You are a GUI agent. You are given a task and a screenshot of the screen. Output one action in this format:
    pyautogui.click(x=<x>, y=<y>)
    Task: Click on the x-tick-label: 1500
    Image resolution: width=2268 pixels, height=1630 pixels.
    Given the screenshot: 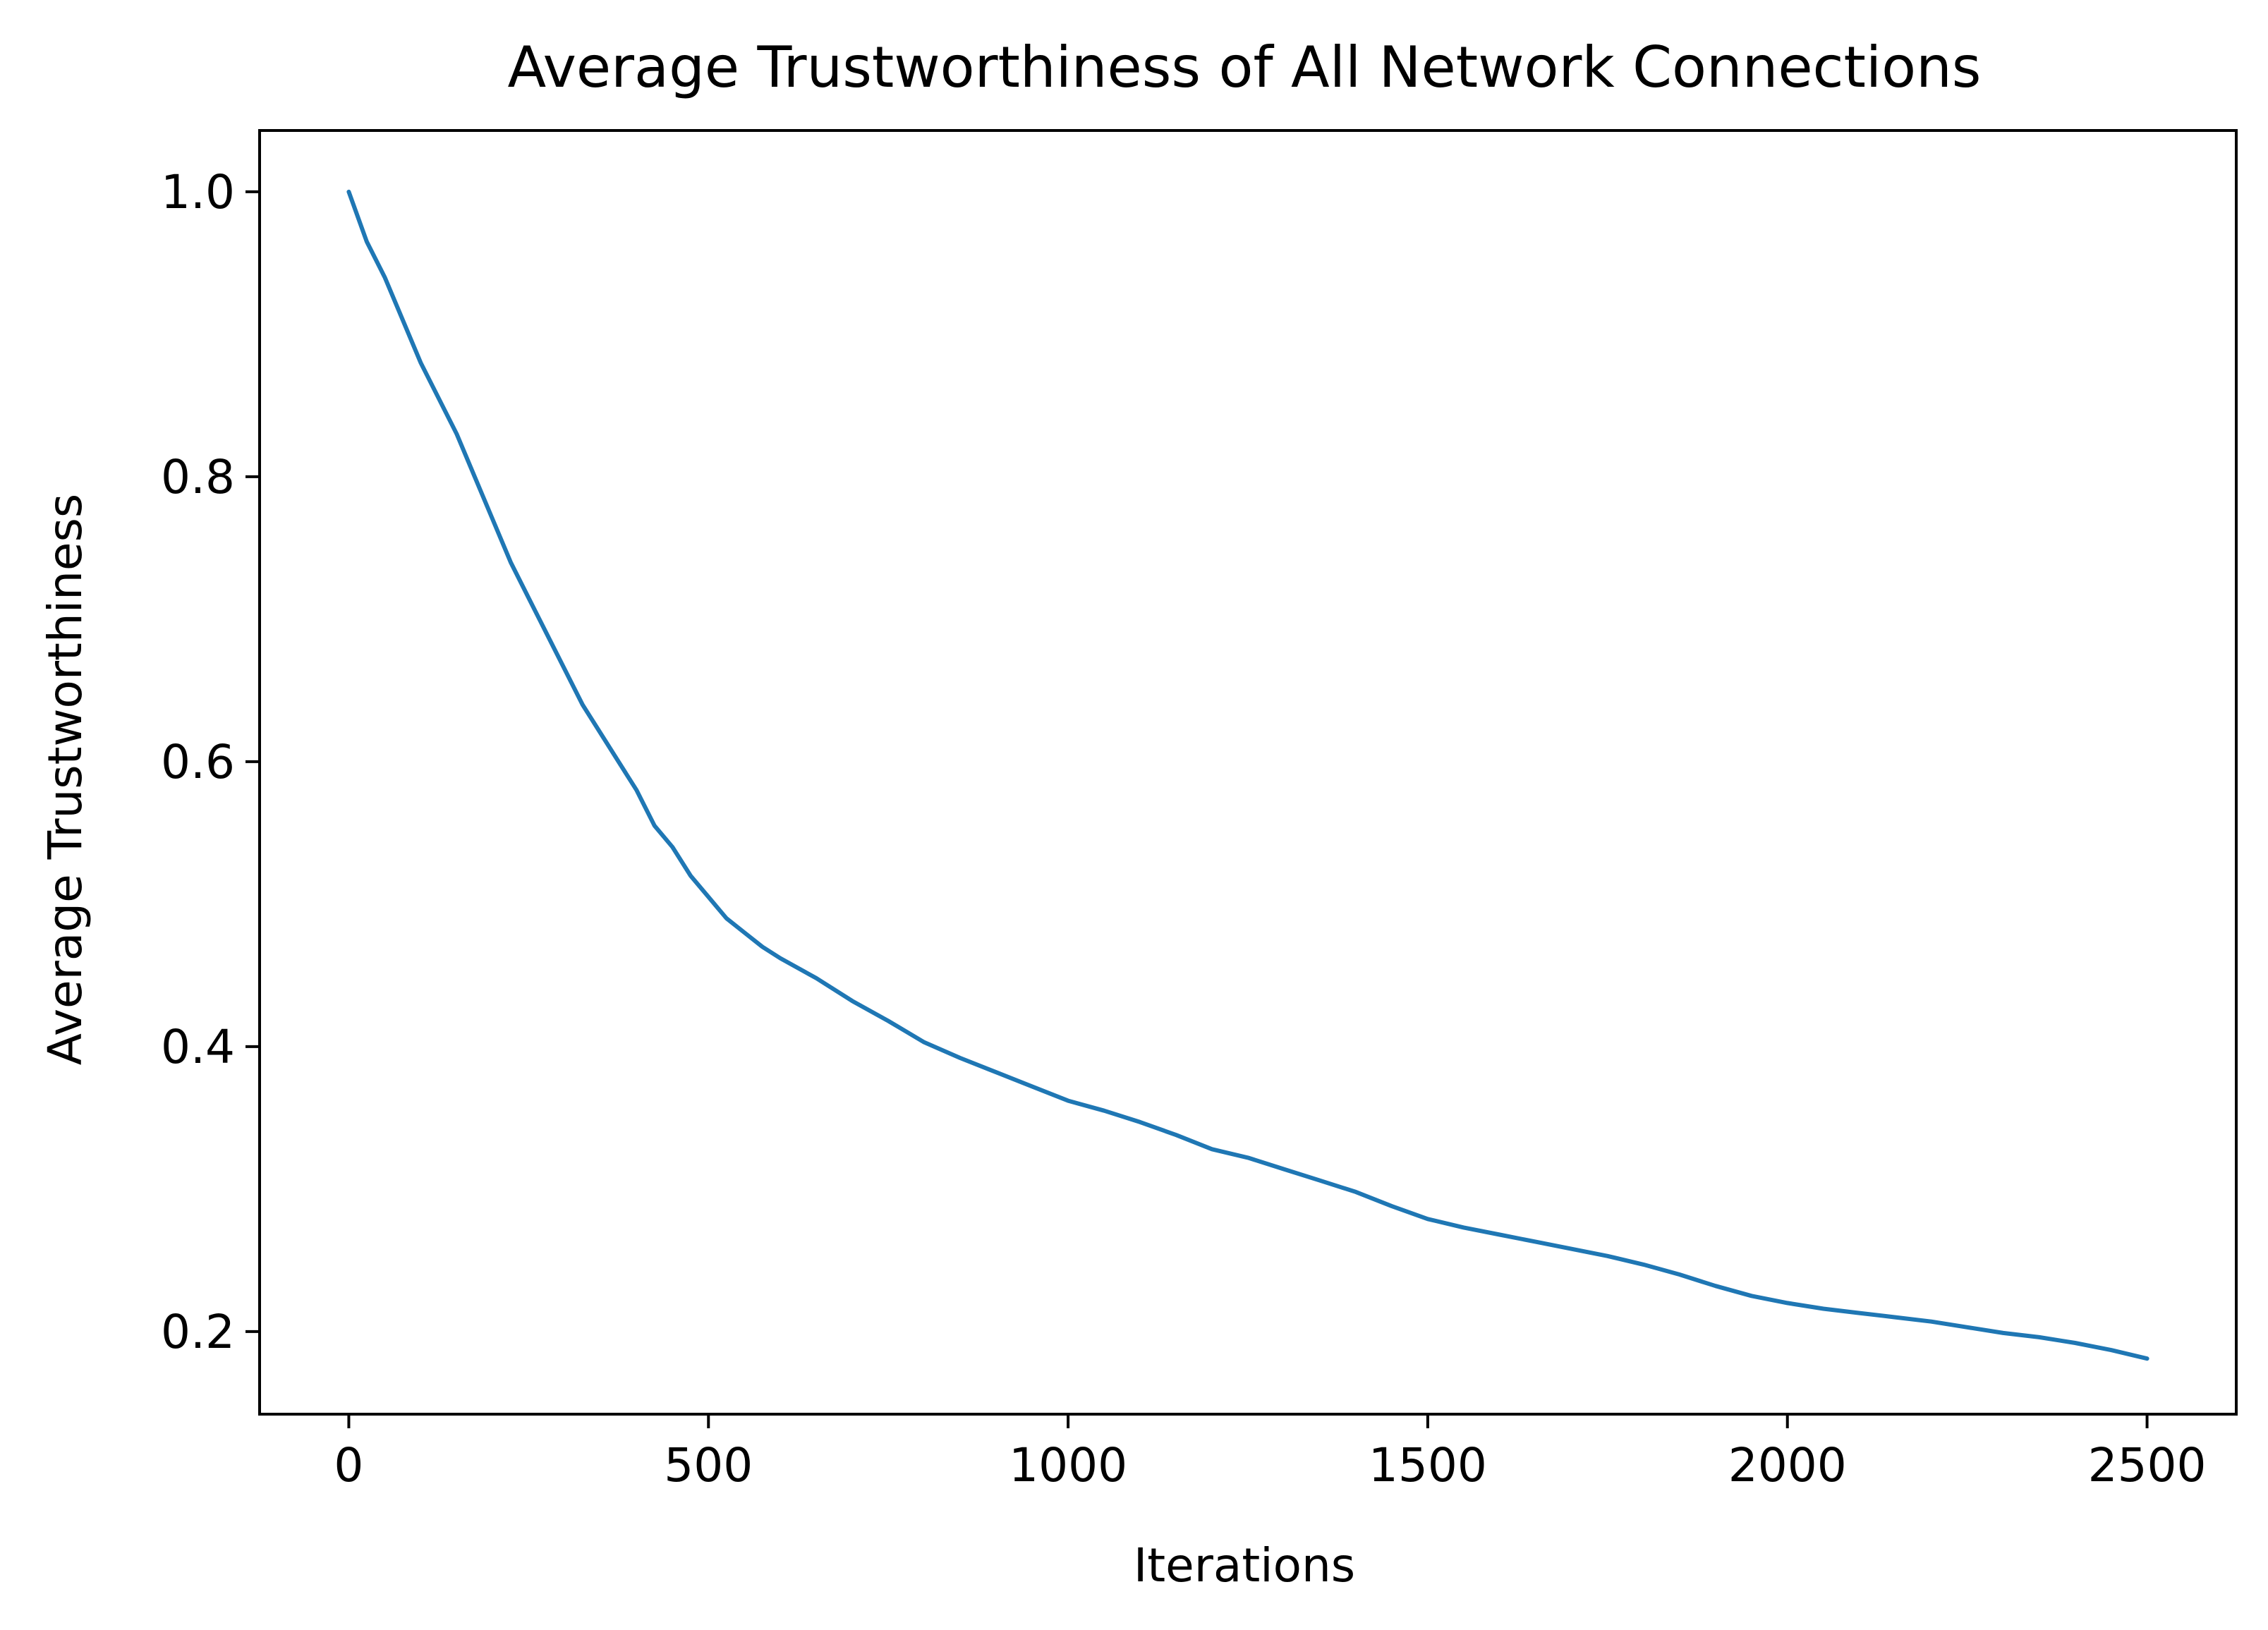 What is the action you would take?
    pyautogui.click(x=1428, y=1465)
    